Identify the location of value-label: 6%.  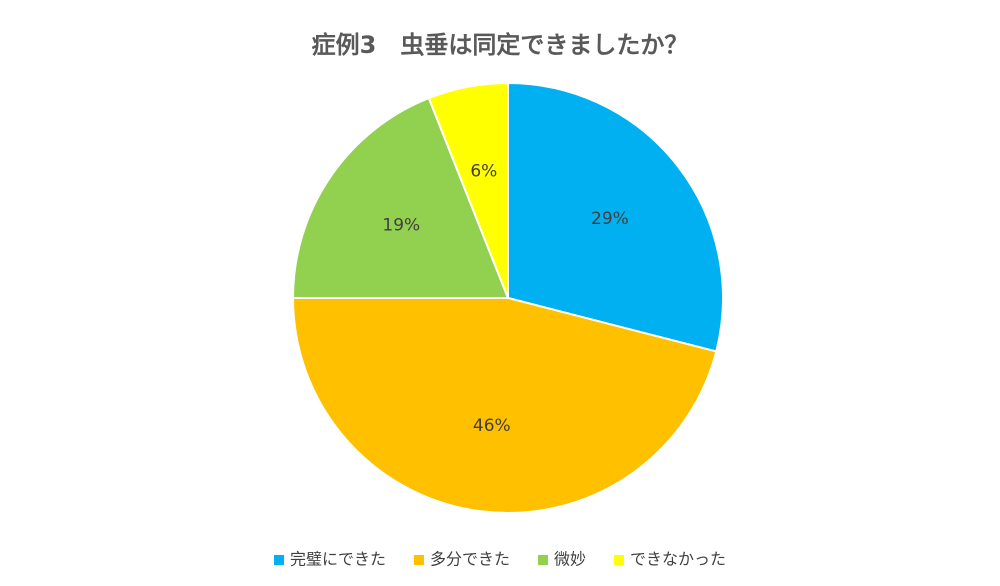
(483, 171).